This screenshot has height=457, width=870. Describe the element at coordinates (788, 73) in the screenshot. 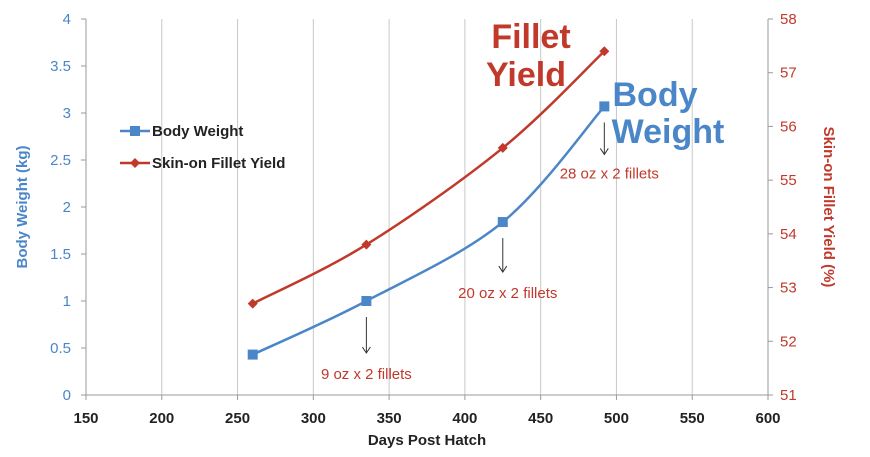

I see `right-tick-label: 57` at that location.